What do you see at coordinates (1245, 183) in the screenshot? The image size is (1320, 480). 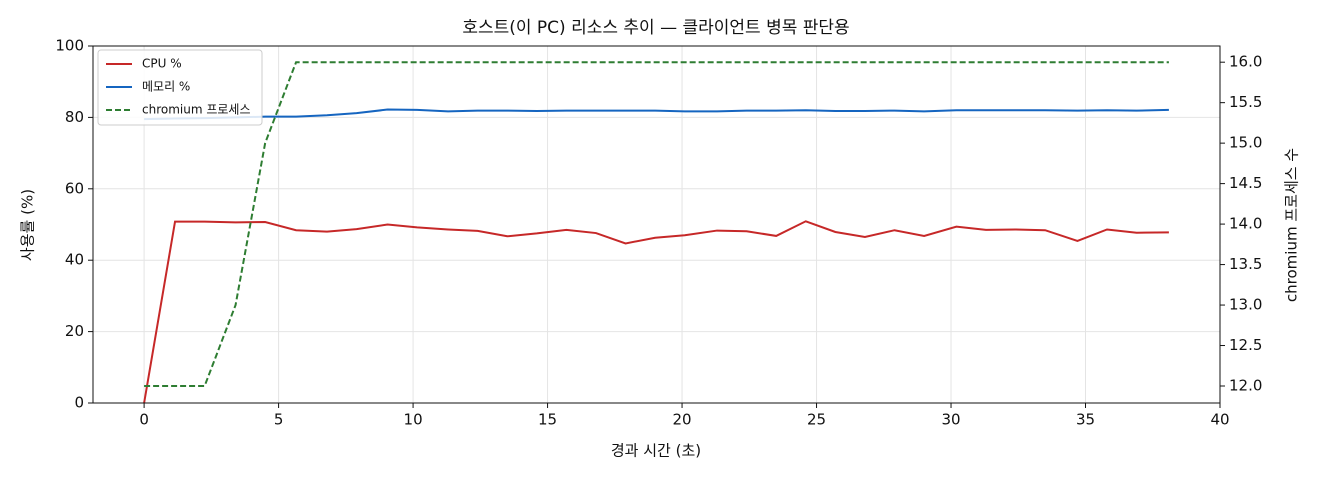 I see `y2-tick-label: 14.5` at bounding box center [1245, 183].